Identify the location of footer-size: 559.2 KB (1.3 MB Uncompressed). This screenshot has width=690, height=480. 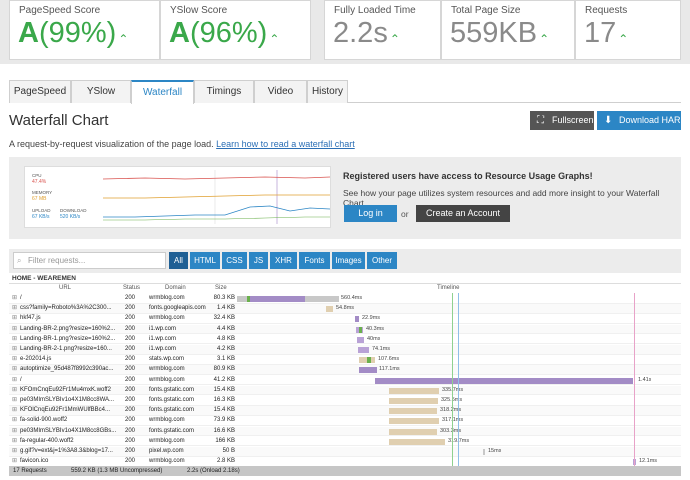
(117, 471).